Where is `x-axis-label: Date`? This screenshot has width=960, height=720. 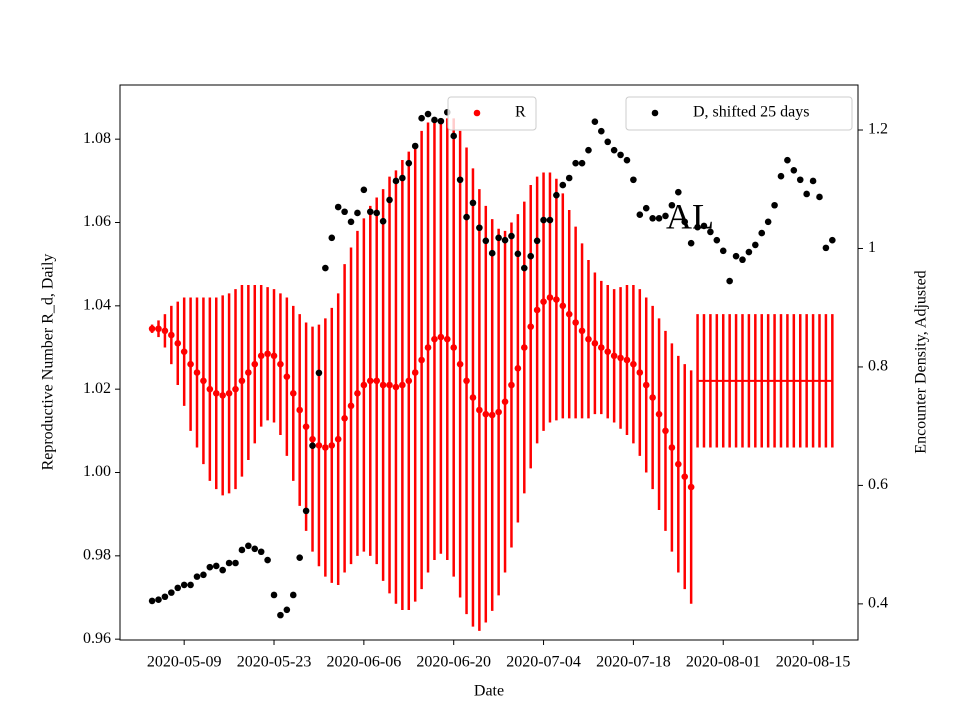 x-axis-label: Date is located at coordinates (489, 691).